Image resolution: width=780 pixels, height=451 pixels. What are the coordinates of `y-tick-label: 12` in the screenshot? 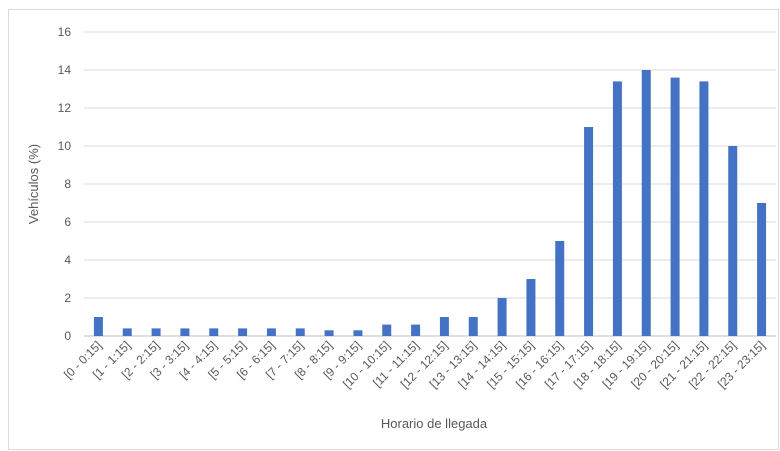 It's located at (65, 108).